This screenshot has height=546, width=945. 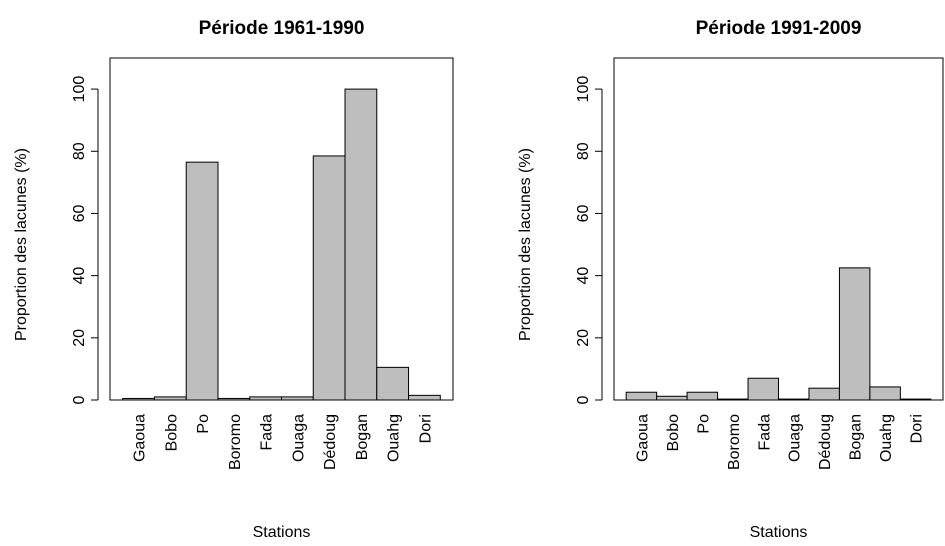 I want to click on chart-title: Période 1961-1990, so click(x=282, y=28).